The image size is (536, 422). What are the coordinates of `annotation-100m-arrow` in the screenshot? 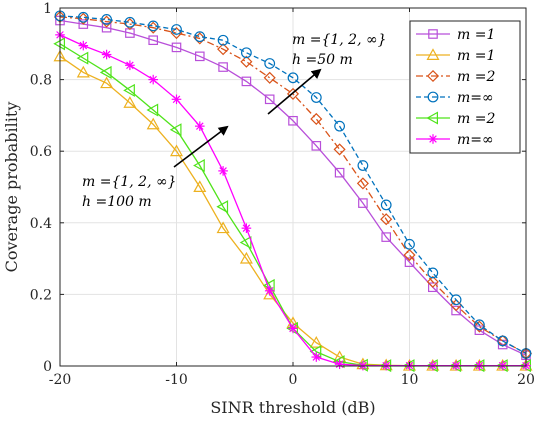 It's located at (201, 146).